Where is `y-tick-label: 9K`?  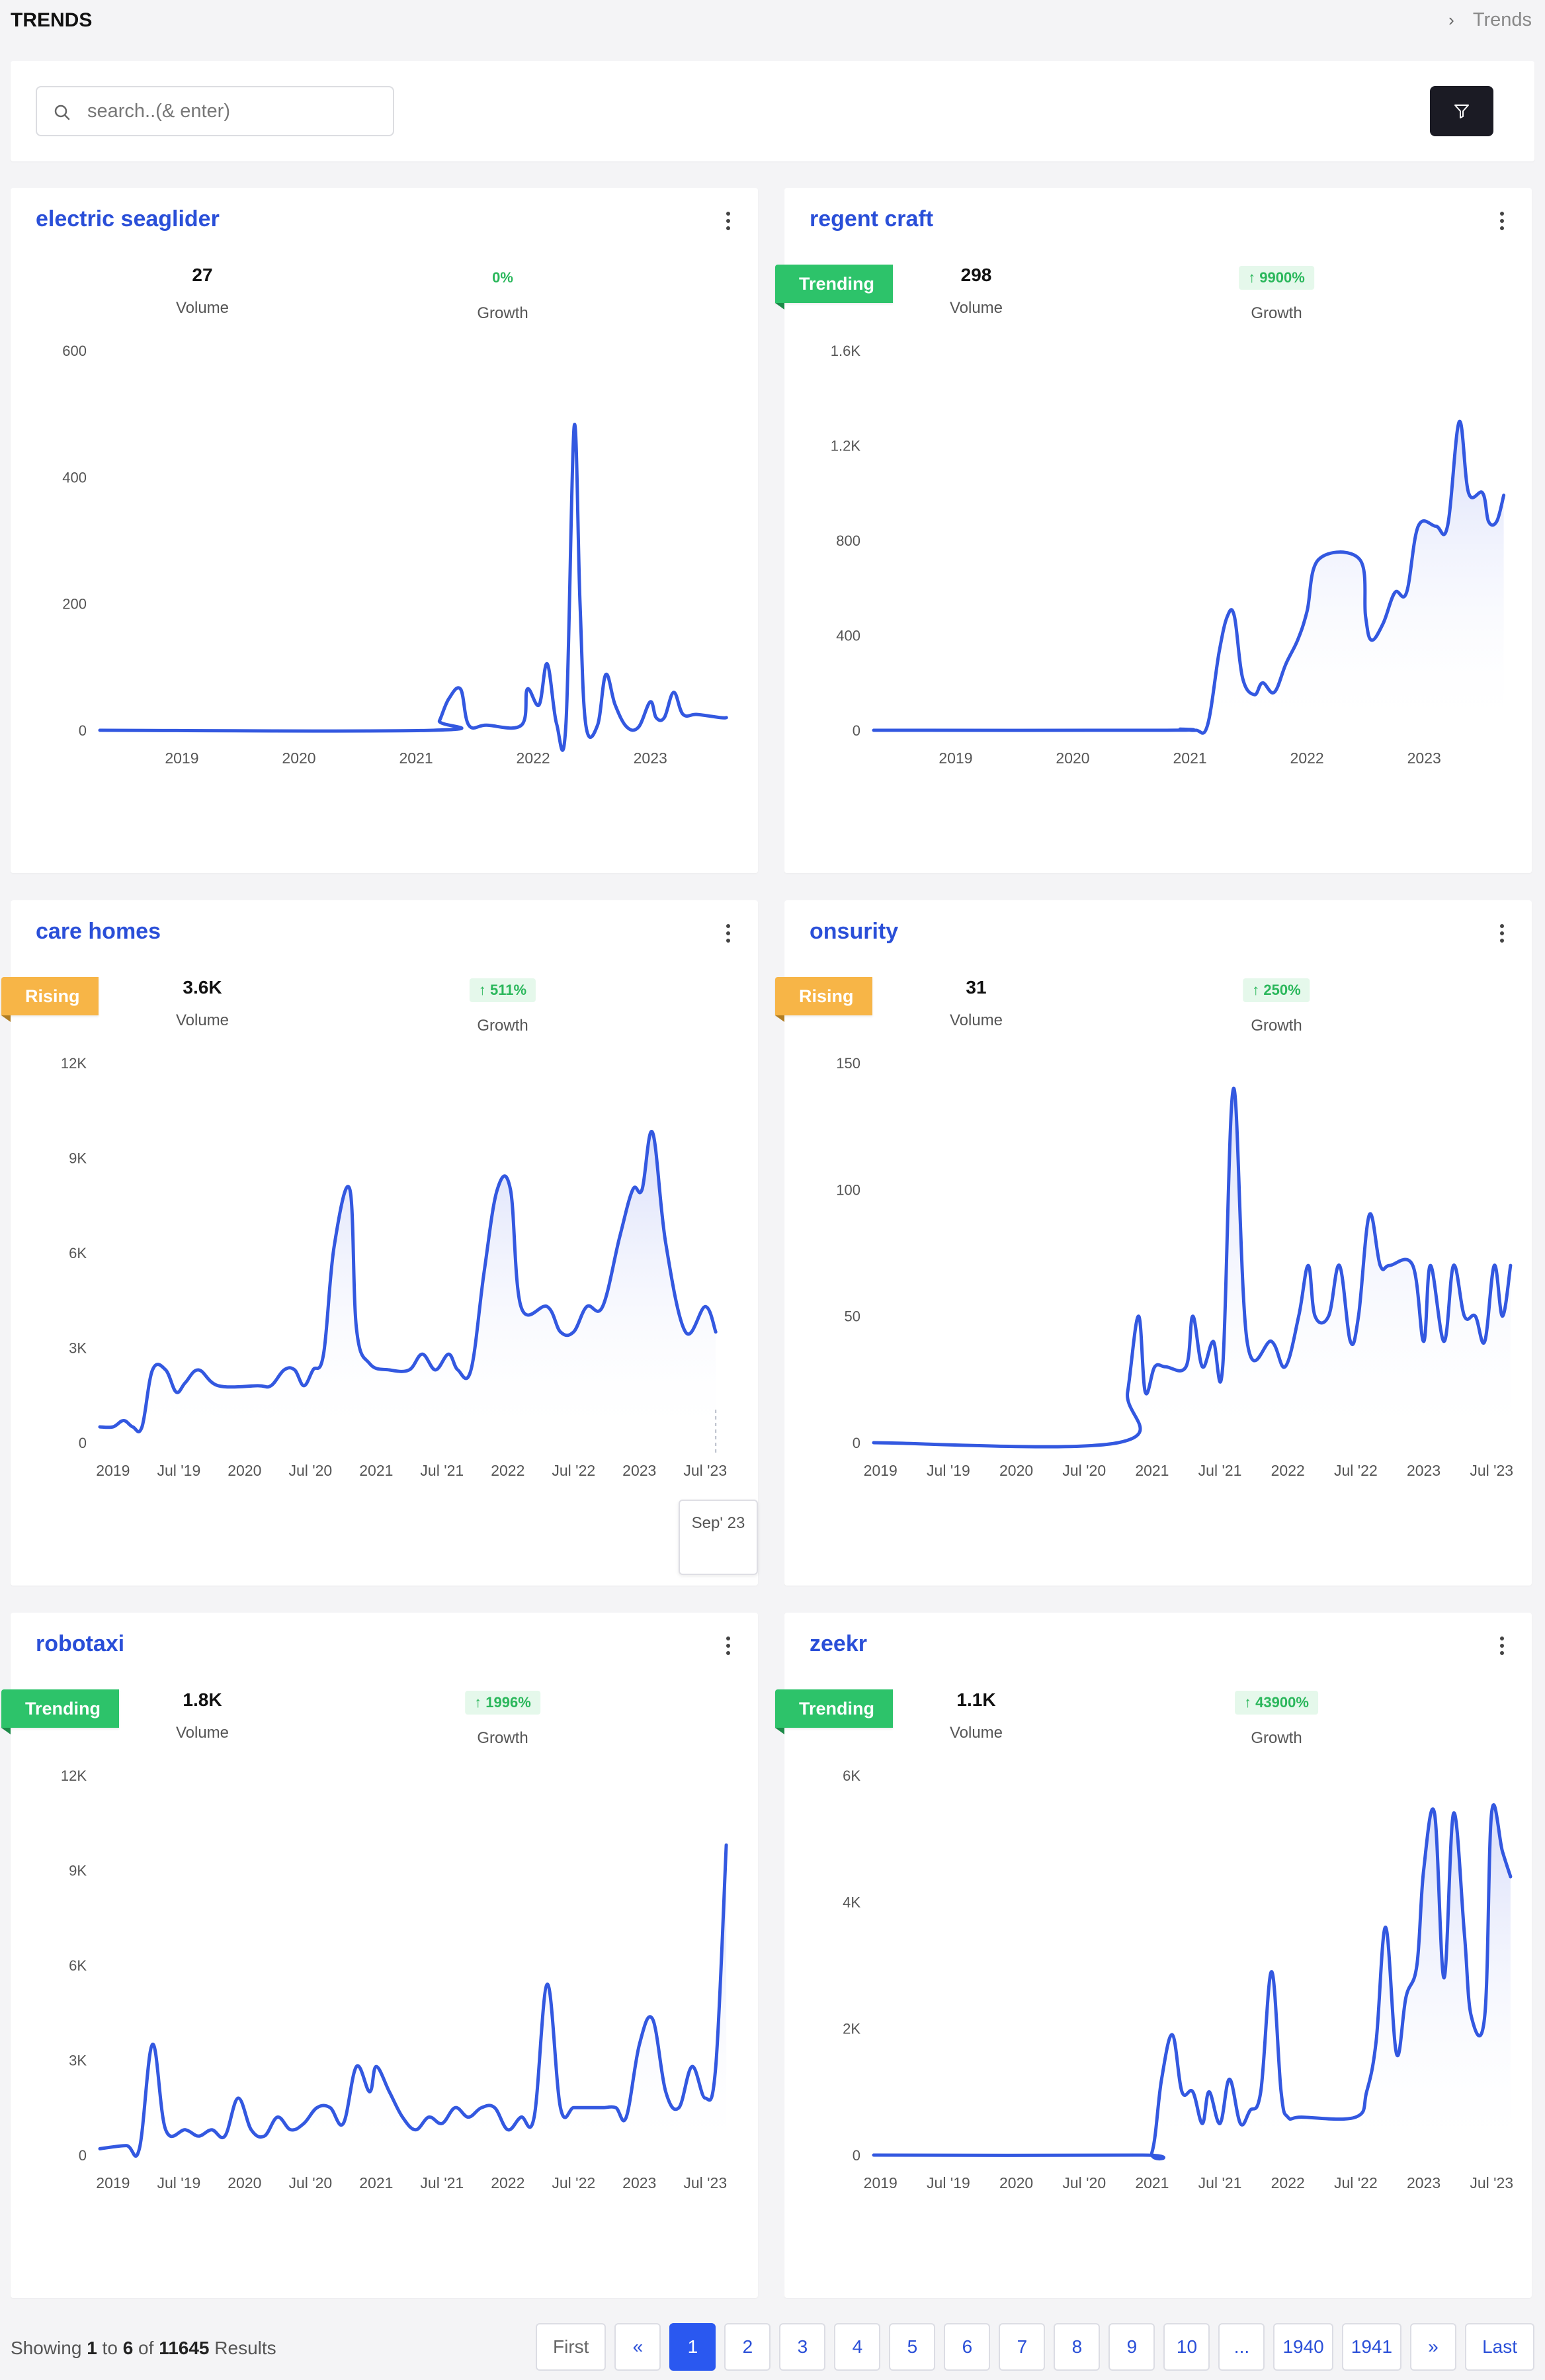 y-tick-label: 9K is located at coordinates (78, 1871).